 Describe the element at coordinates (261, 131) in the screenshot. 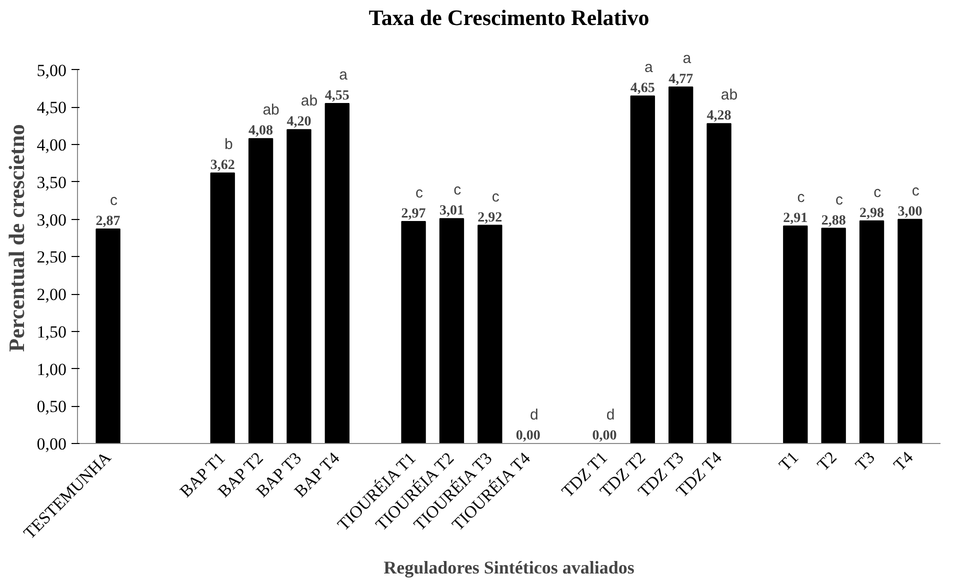

I see `data-label: 4,08` at that location.